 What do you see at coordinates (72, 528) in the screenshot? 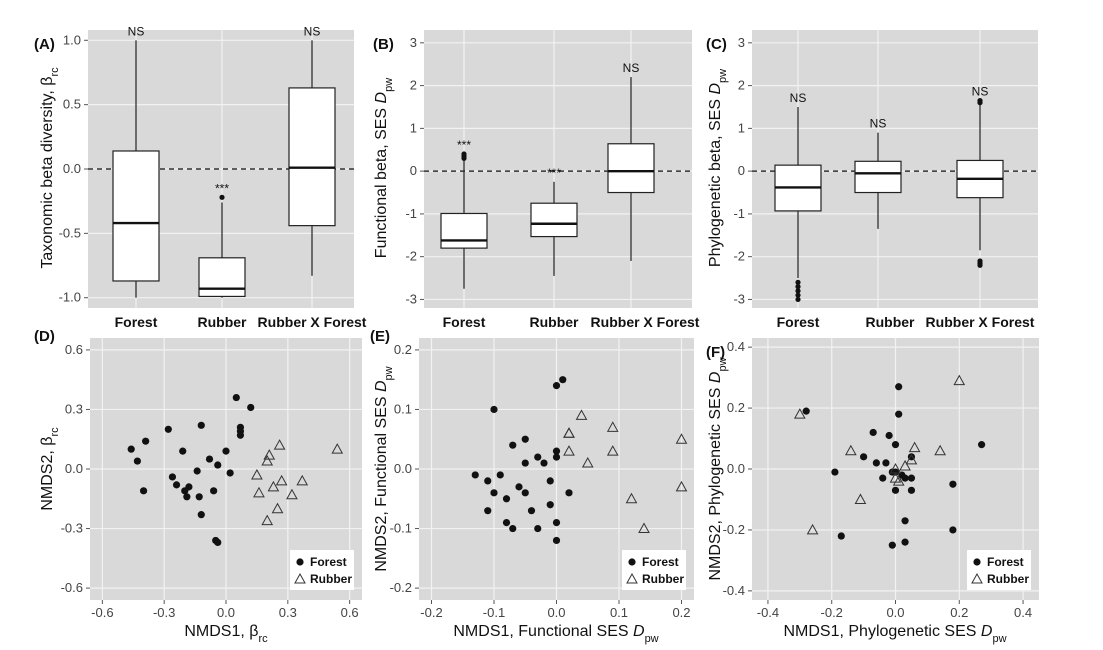
I see `y-tick-label: -0.3` at bounding box center [72, 528].